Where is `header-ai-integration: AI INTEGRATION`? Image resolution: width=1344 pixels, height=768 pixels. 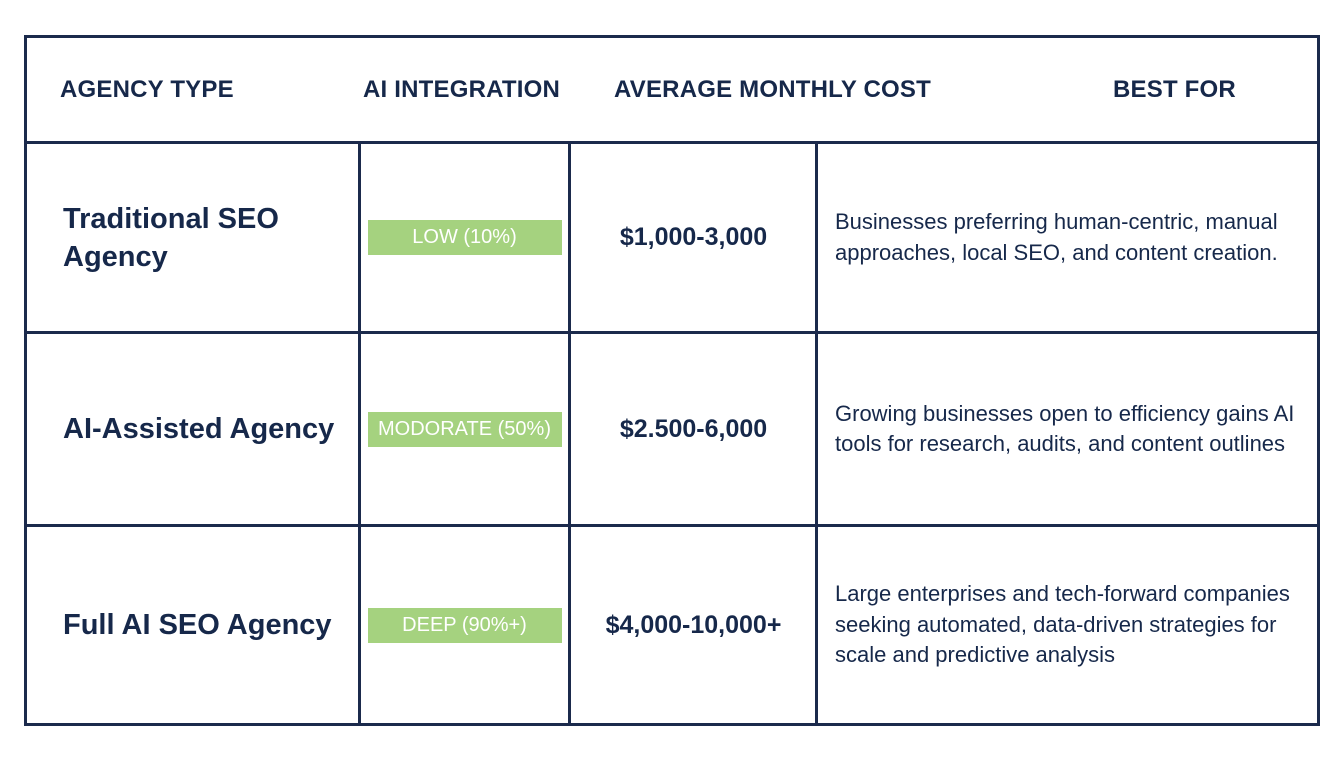 header-ai-integration: AI INTEGRATION is located at coordinates (462, 89).